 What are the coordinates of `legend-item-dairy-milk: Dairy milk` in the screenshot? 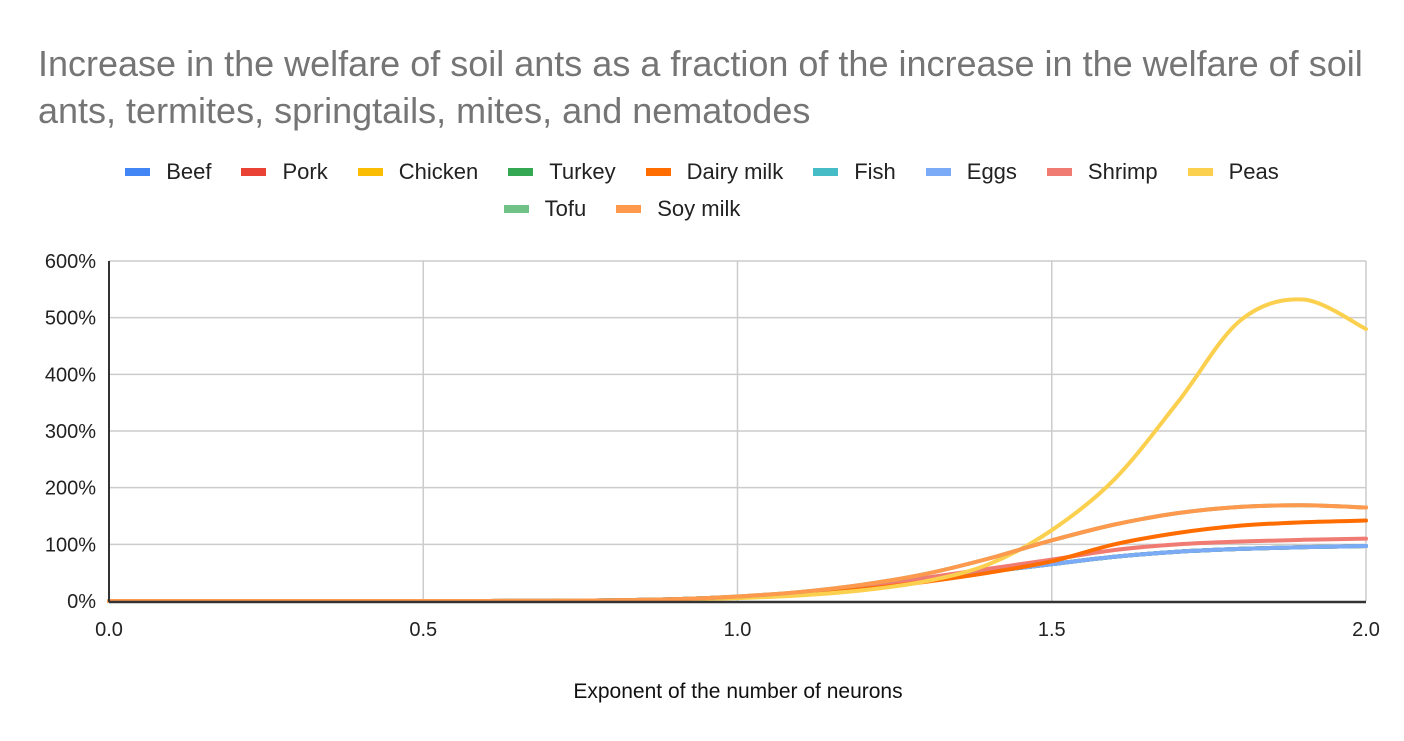 It's located at (714, 172).